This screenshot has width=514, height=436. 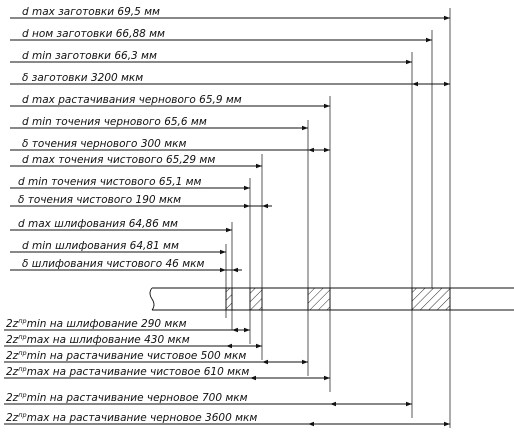 I want to click on dimension-label: δ точения чернового 300 мкм, so click(x=104, y=144).